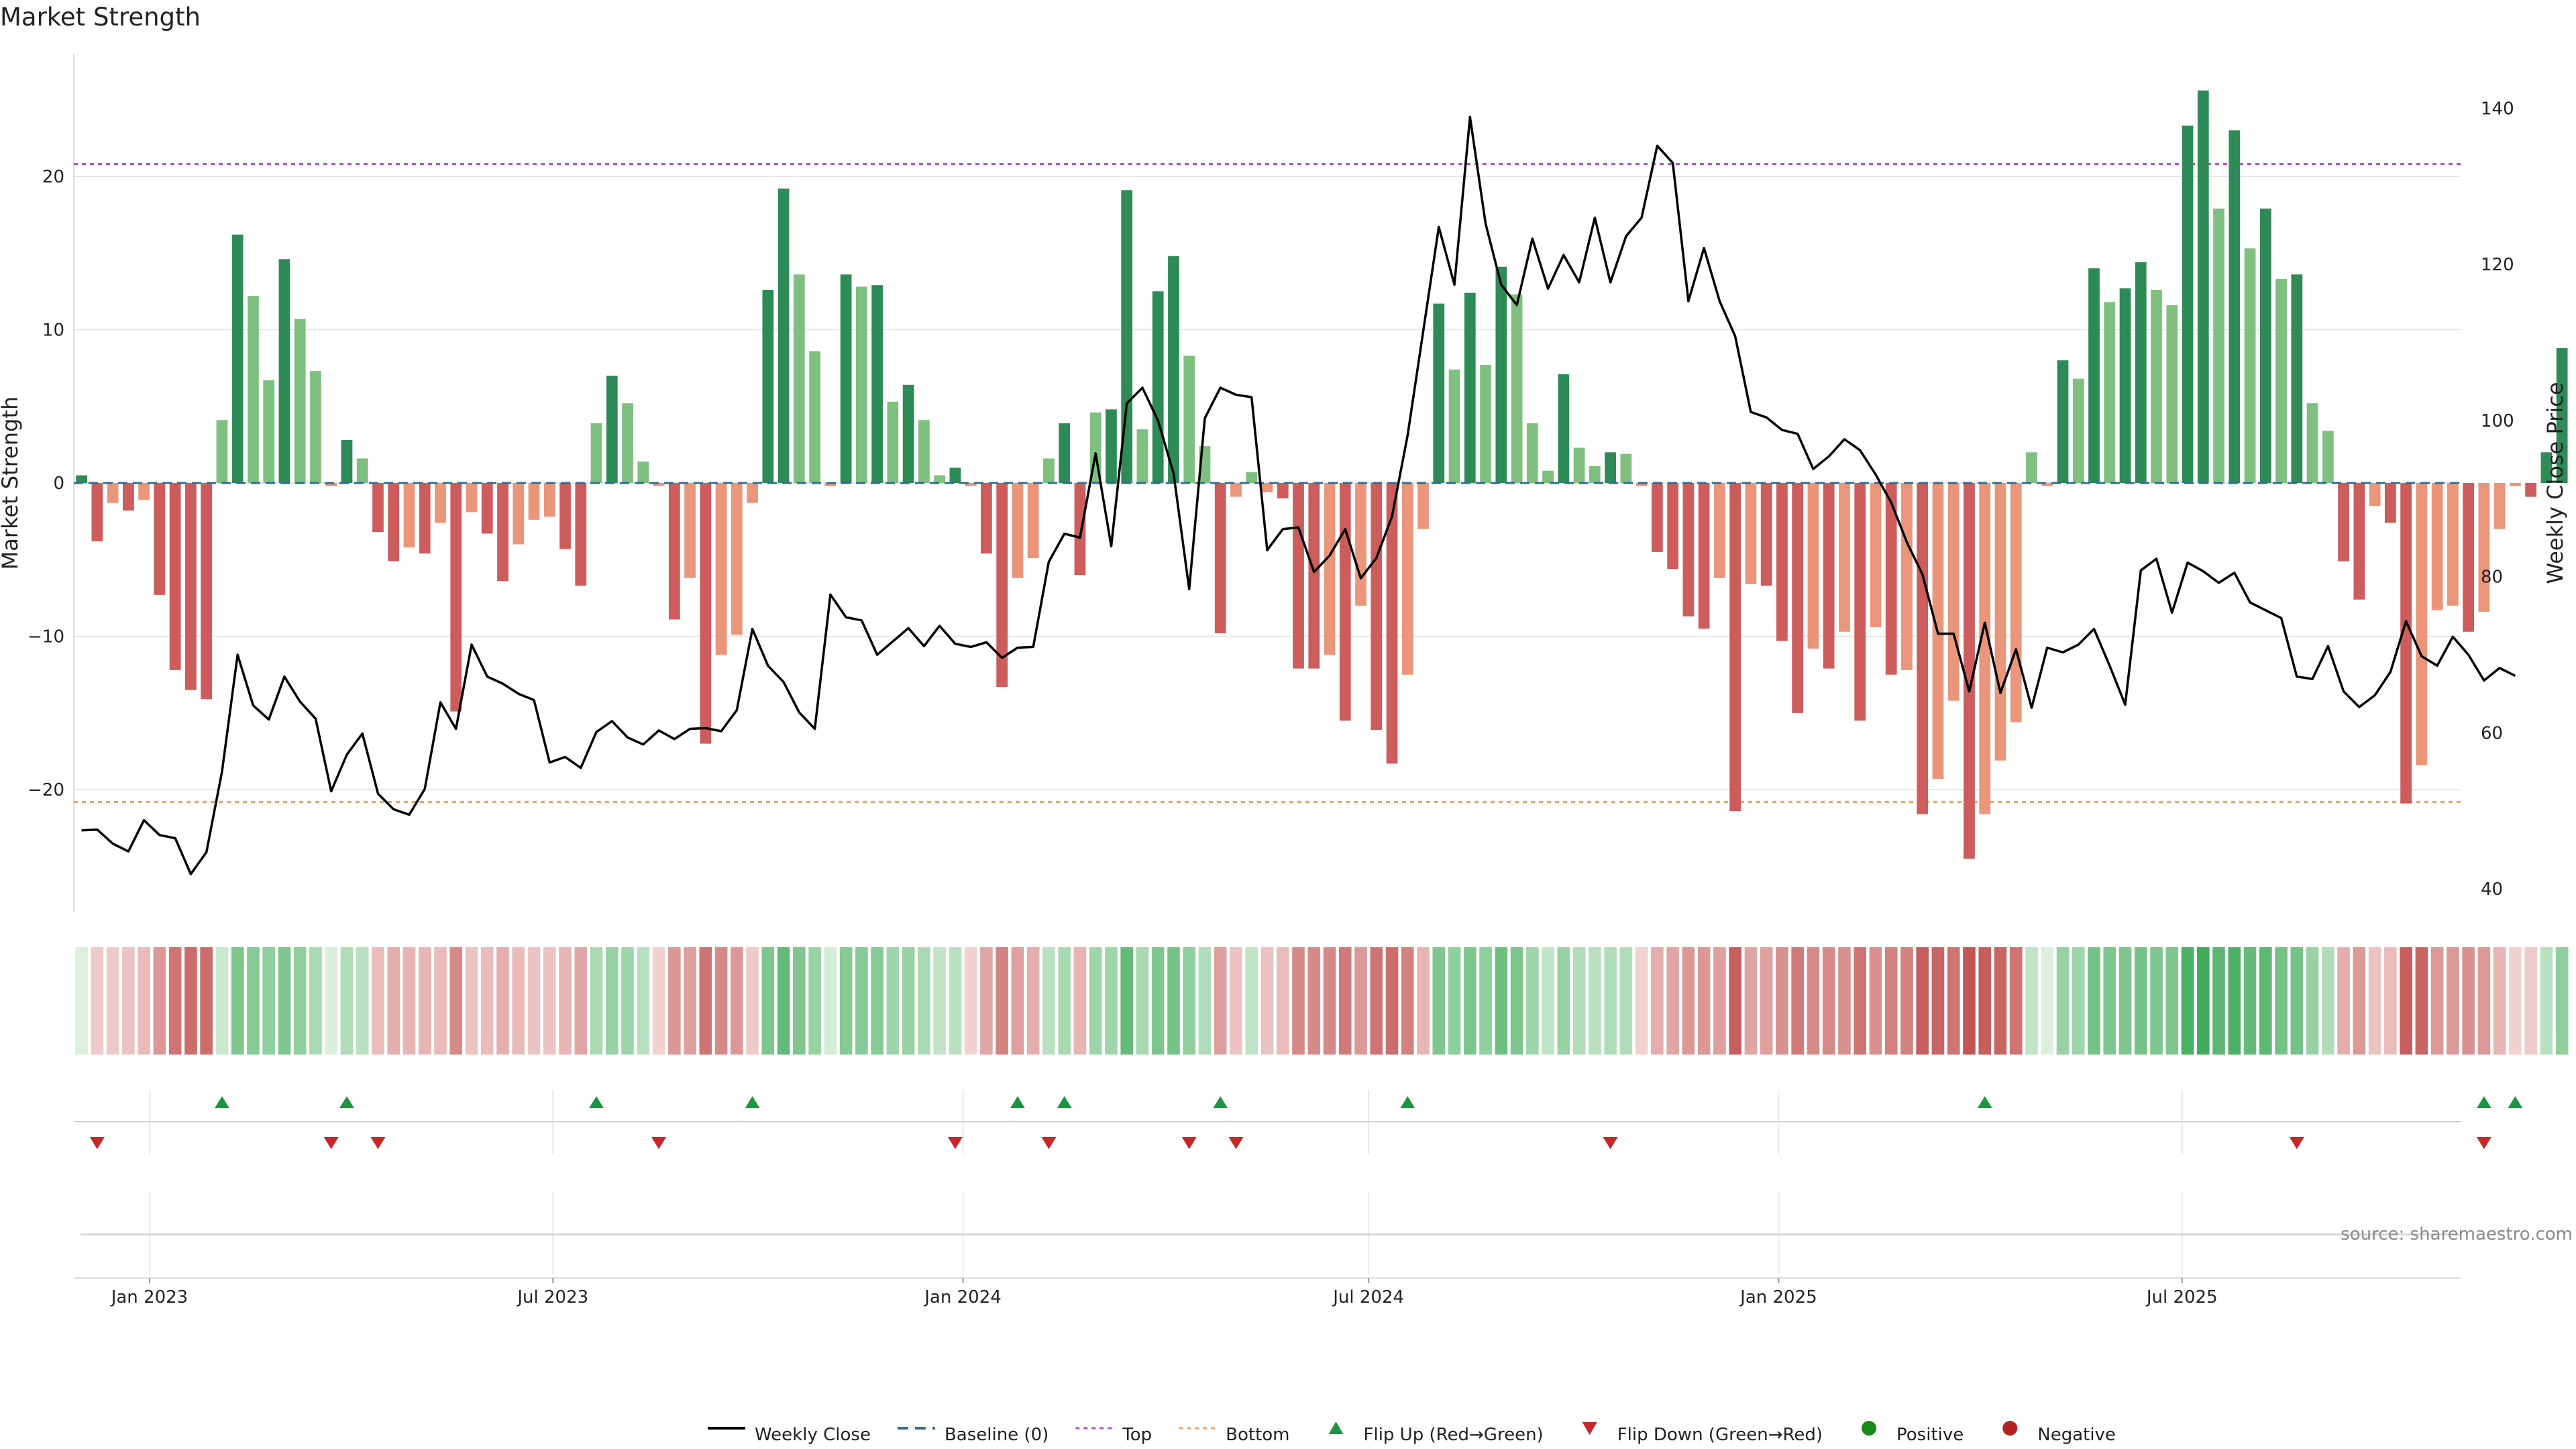 Image resolution: width=2576 pixels, height=1449 pixels. What do you see at coordinates (2076, 1435) in the screenshot?
I see `legend-label: Negative` at bounding box center [2076, 1435].